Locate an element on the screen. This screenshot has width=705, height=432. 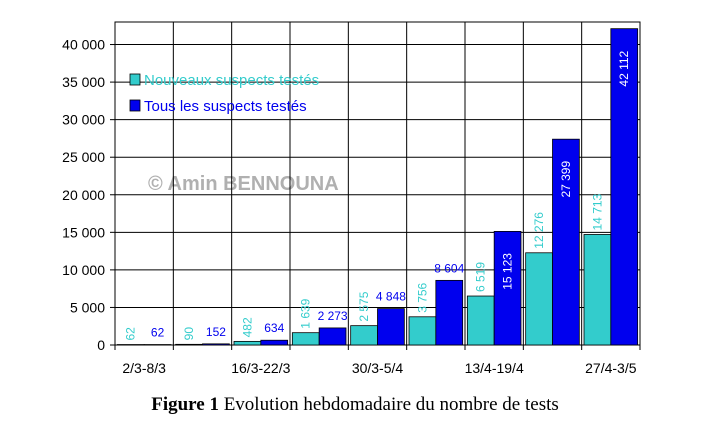
legend-label: Tous les suspects testés is located at coordinates (225, 106).